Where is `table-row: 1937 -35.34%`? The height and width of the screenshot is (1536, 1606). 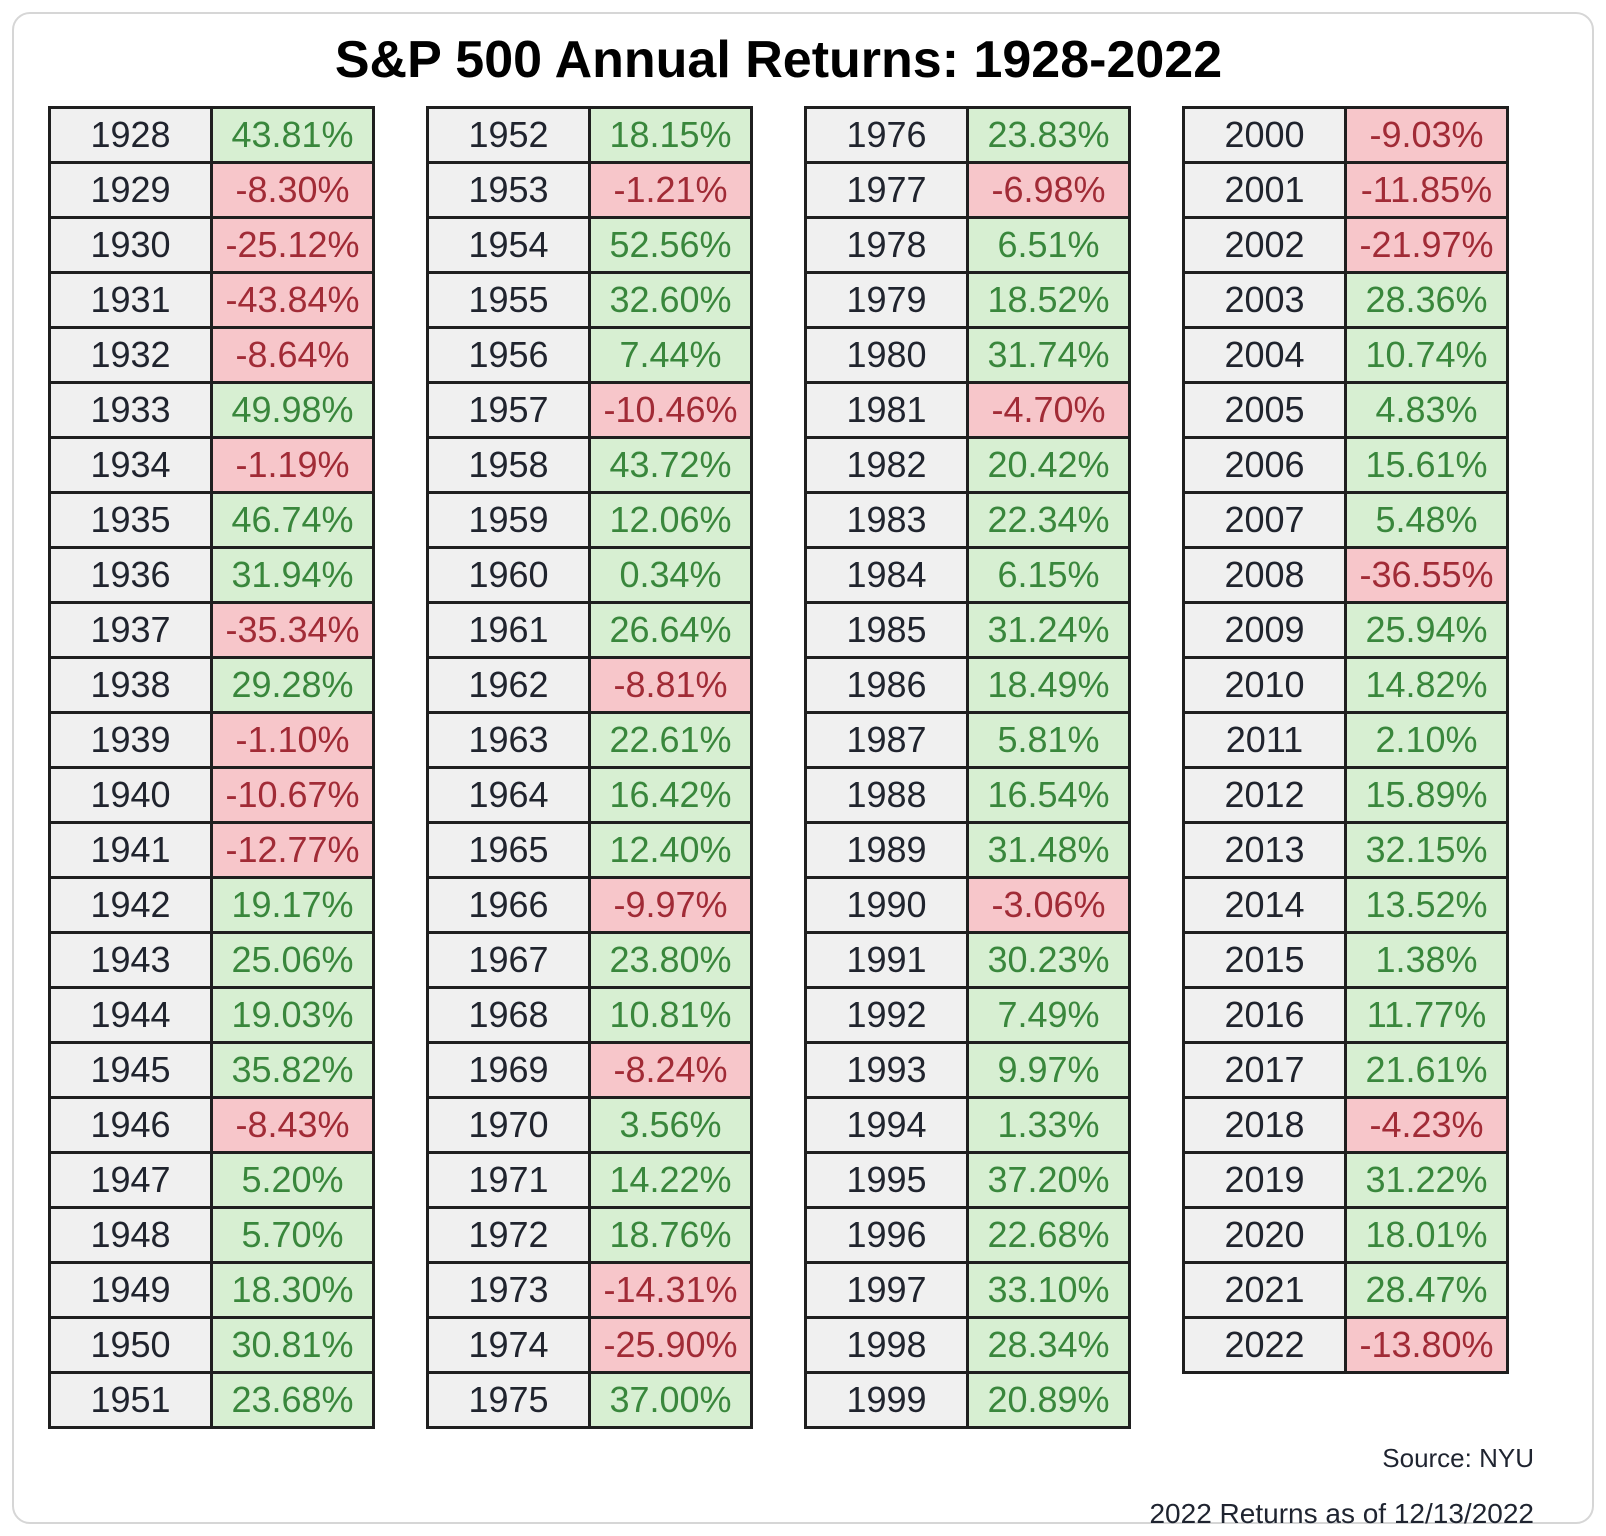
table-row: 1937 -35.34% is located at coordinates (211, 630).